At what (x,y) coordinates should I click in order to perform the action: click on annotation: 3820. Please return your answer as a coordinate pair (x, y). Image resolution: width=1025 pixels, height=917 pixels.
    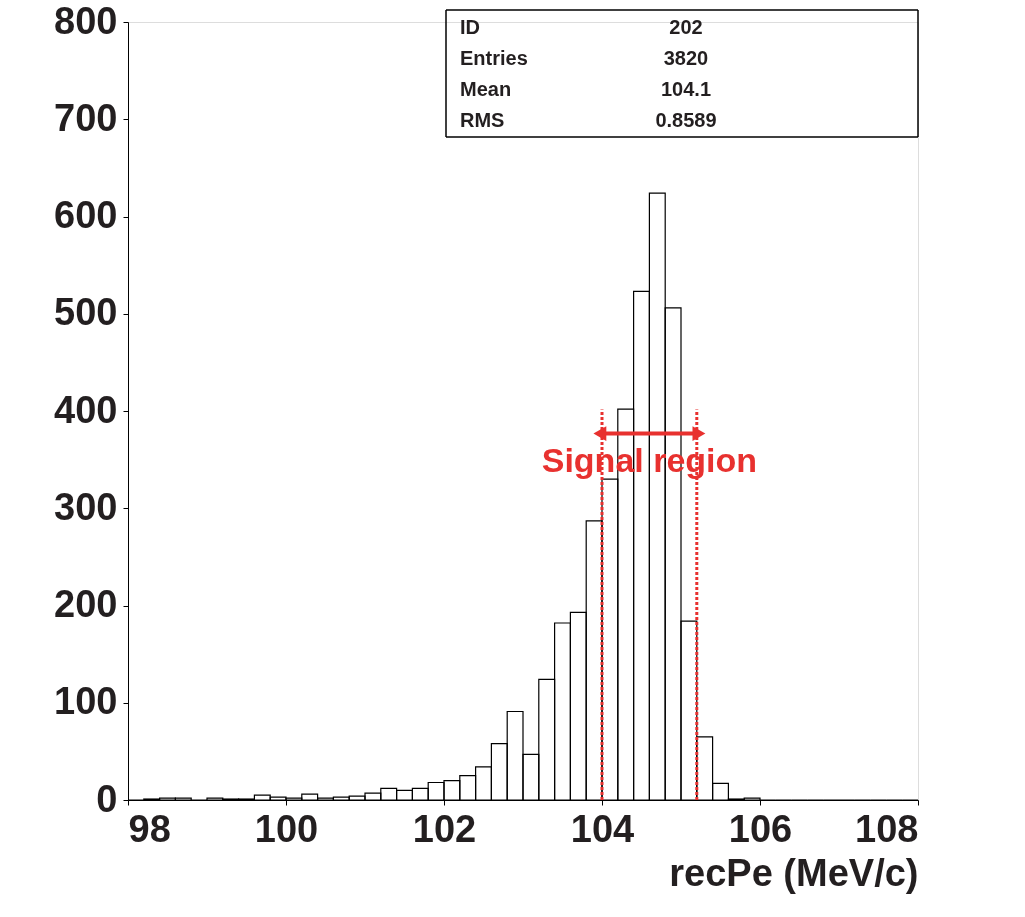
    Looking at the image, I should click on (686, 58).